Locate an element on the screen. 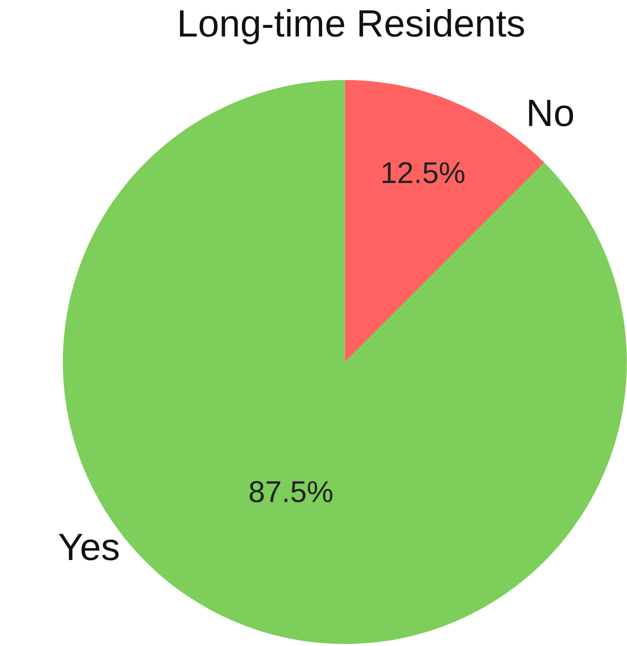  chart-title: Long-time Residents is located at coordinates (351, 24).